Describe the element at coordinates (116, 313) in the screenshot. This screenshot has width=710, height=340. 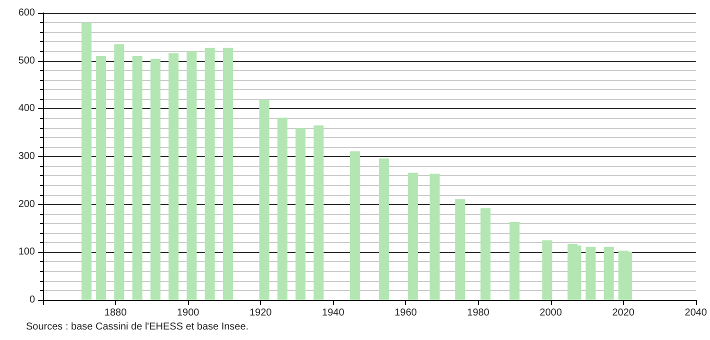
I see `x-tick-label: 1880` at that location.